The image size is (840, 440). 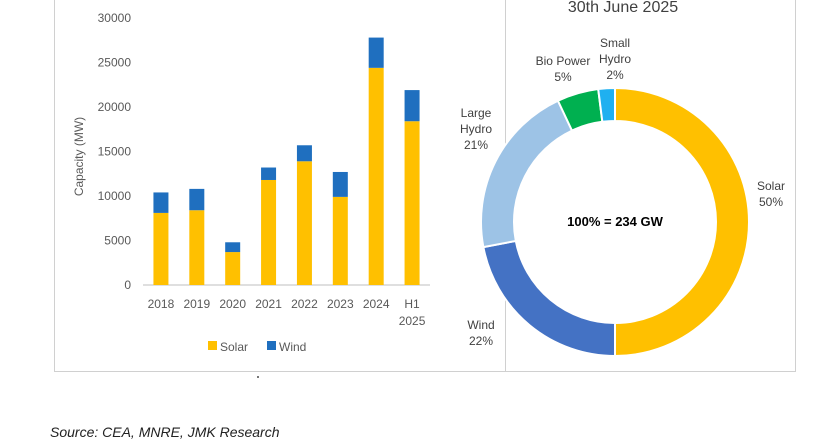 I want to click on legend-swatch-wind, so click(x=271, y=345).